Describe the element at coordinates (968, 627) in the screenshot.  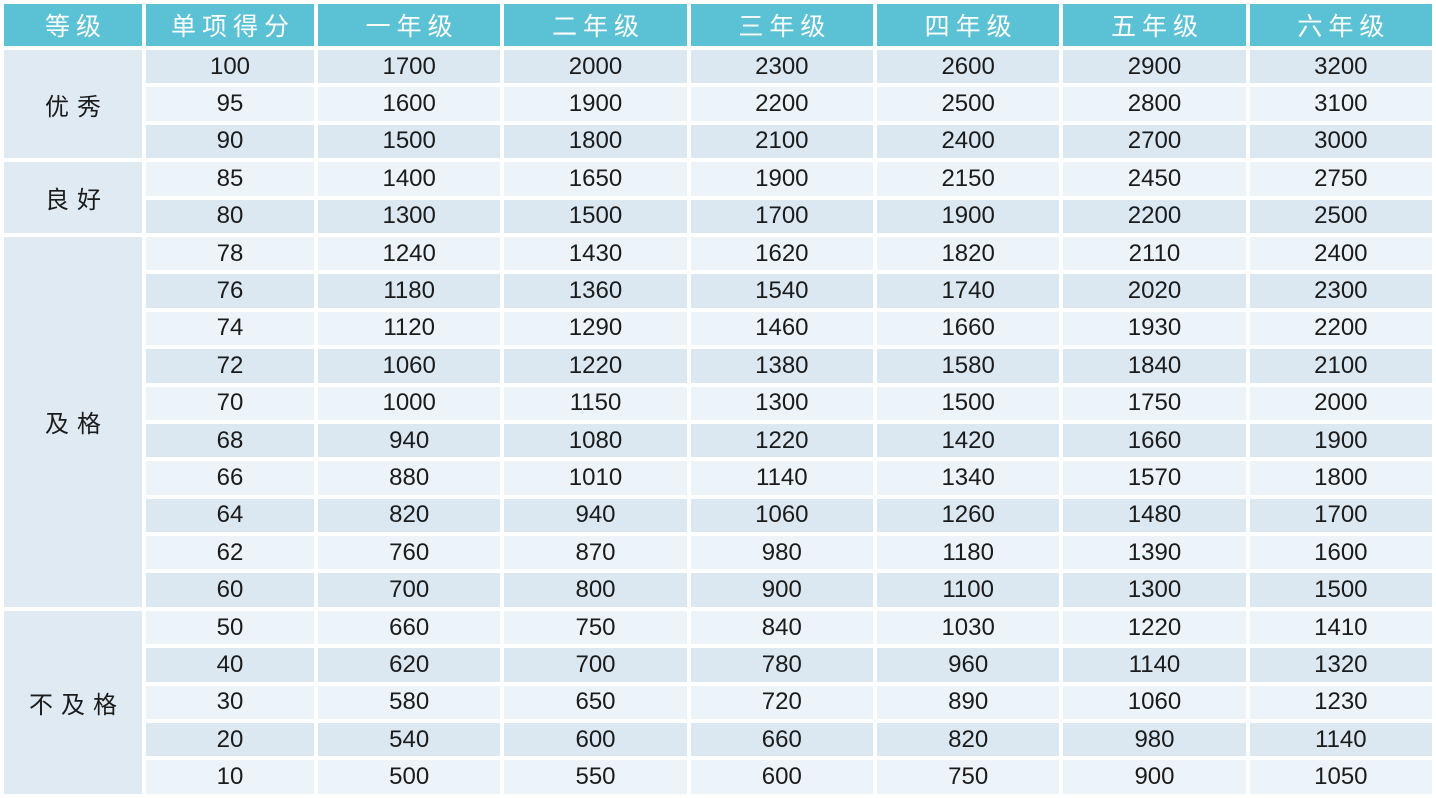
I see `value-cell: 1030` at that location.